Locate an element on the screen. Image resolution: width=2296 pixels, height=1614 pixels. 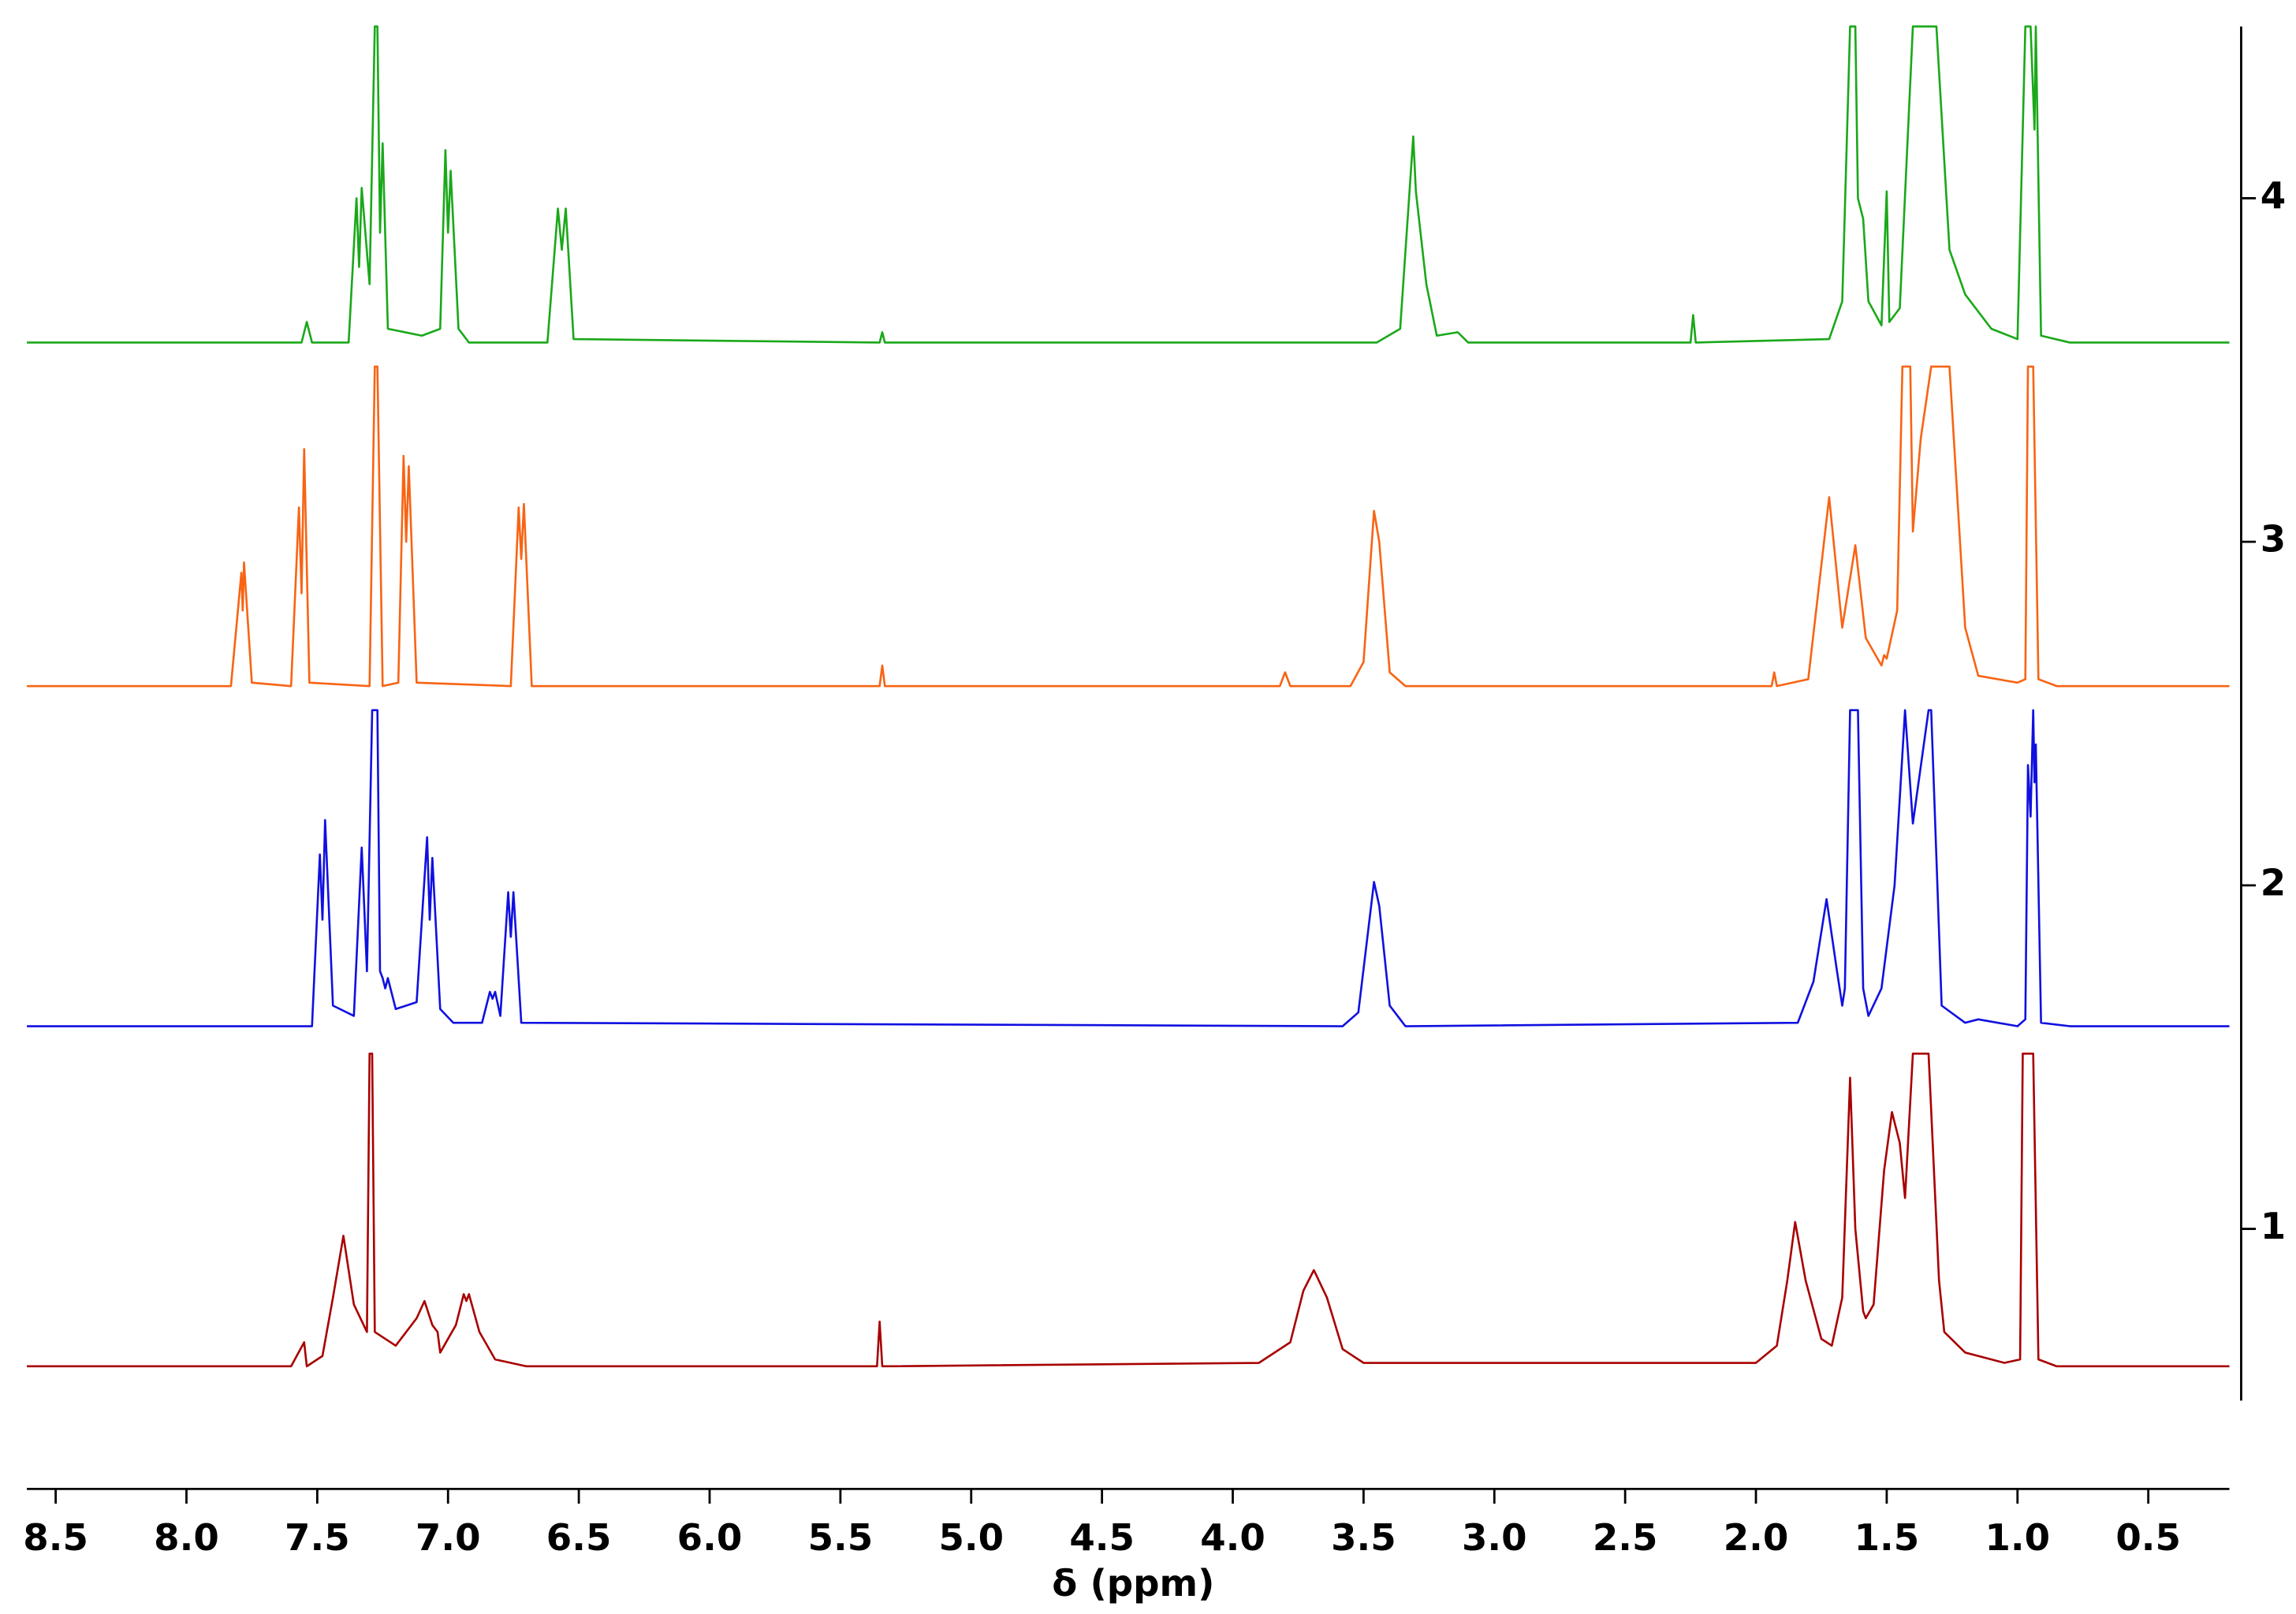
x-tick-label: 1.0 is located at coordinates (2017, 1537).